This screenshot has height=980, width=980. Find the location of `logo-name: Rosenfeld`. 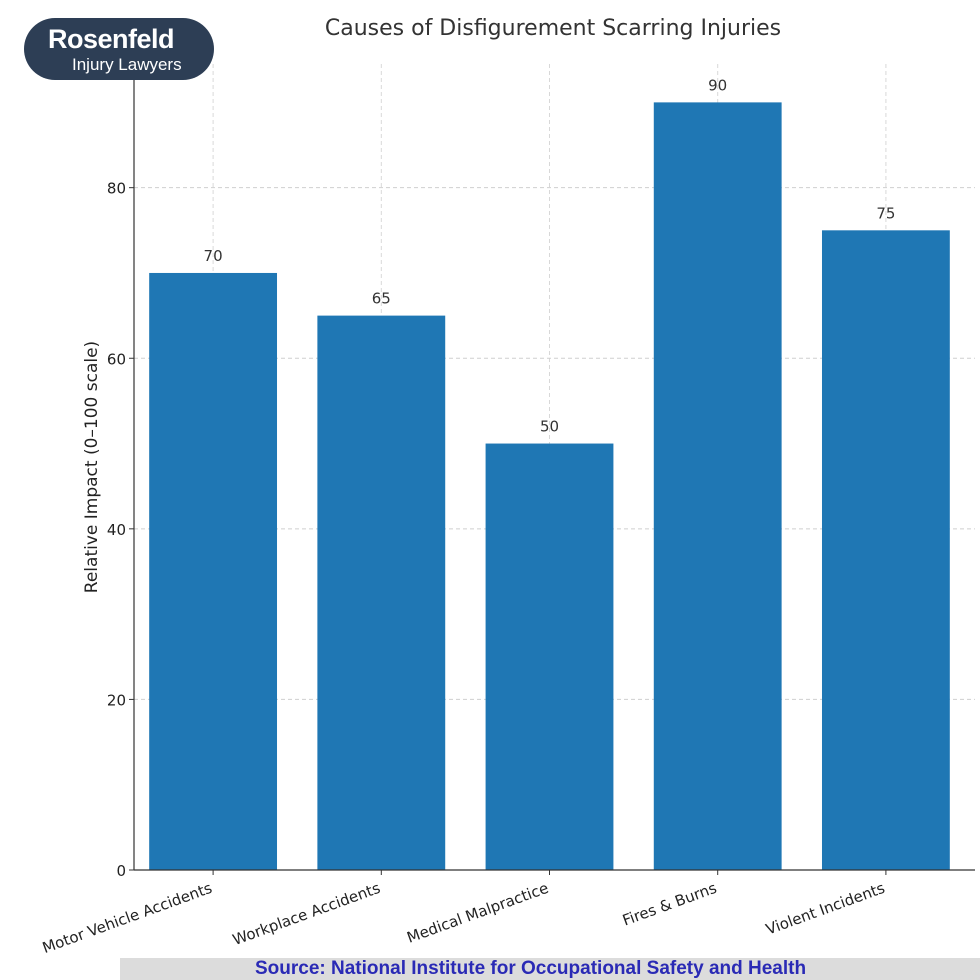

logo-name: Rosenfeld is located at coordinates (111, 39).